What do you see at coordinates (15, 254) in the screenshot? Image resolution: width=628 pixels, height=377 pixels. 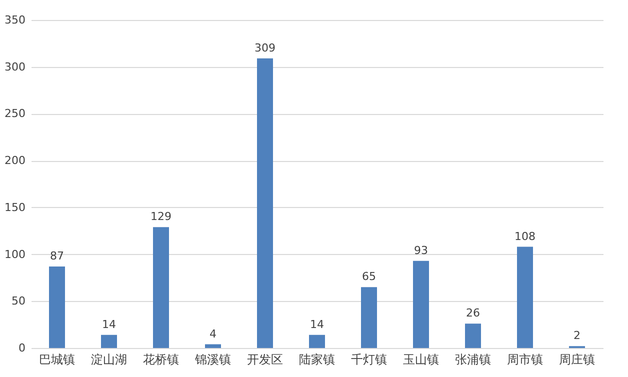 I see `y-tick-label: 100` at bounding box center [15, 254].